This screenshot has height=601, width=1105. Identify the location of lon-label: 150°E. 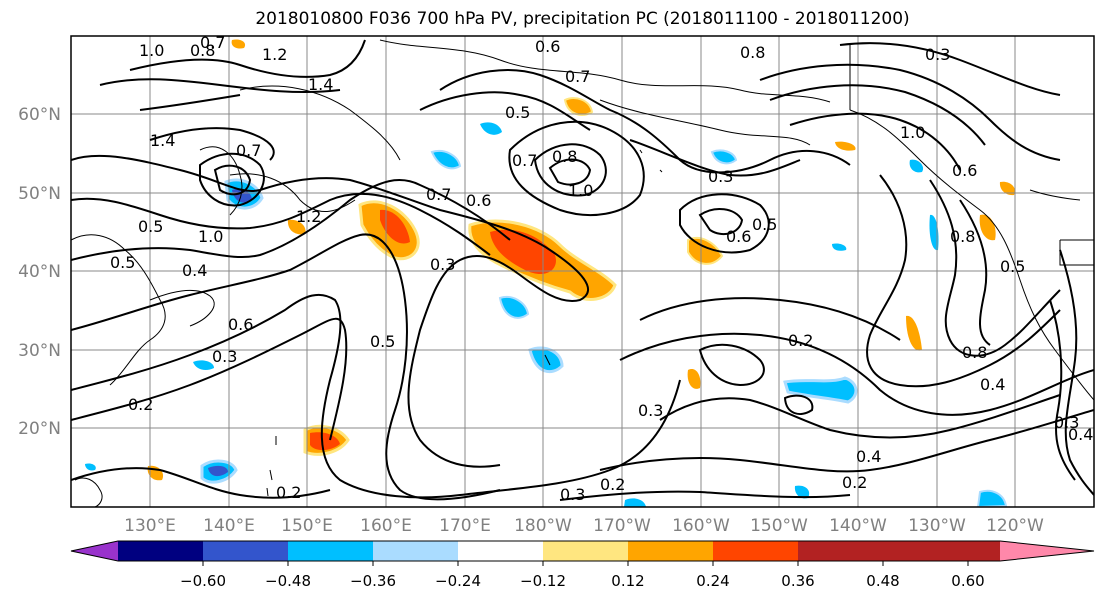
(307, 526).